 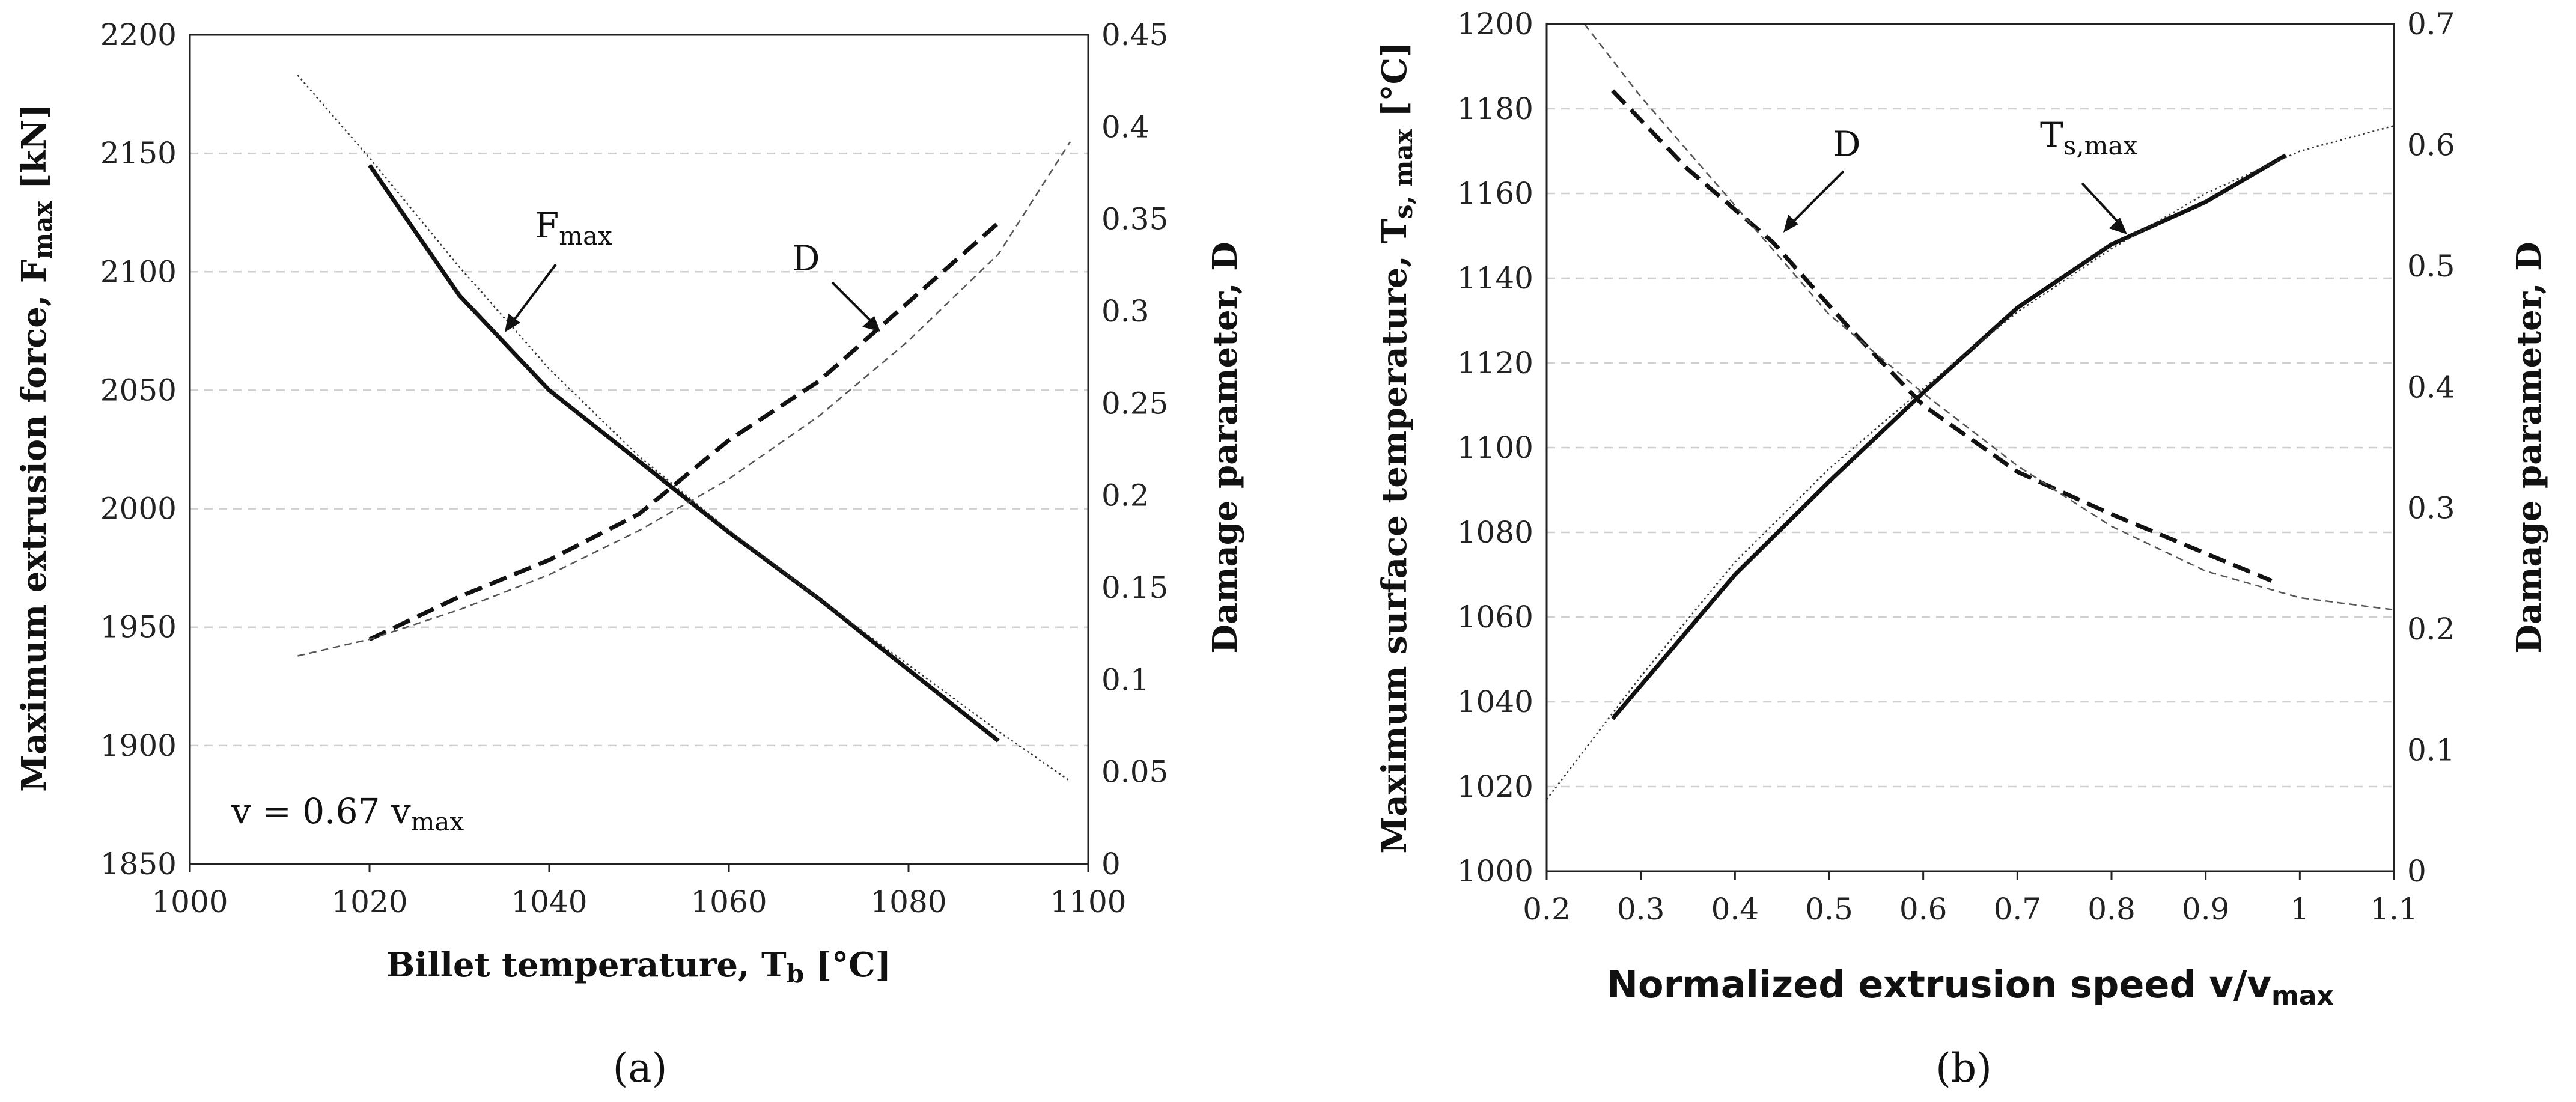 What do you see at coordinates (1641, 909) in the screenshot?
I see `x-tick-label: 0.3` at bounding box center [1641, 909].